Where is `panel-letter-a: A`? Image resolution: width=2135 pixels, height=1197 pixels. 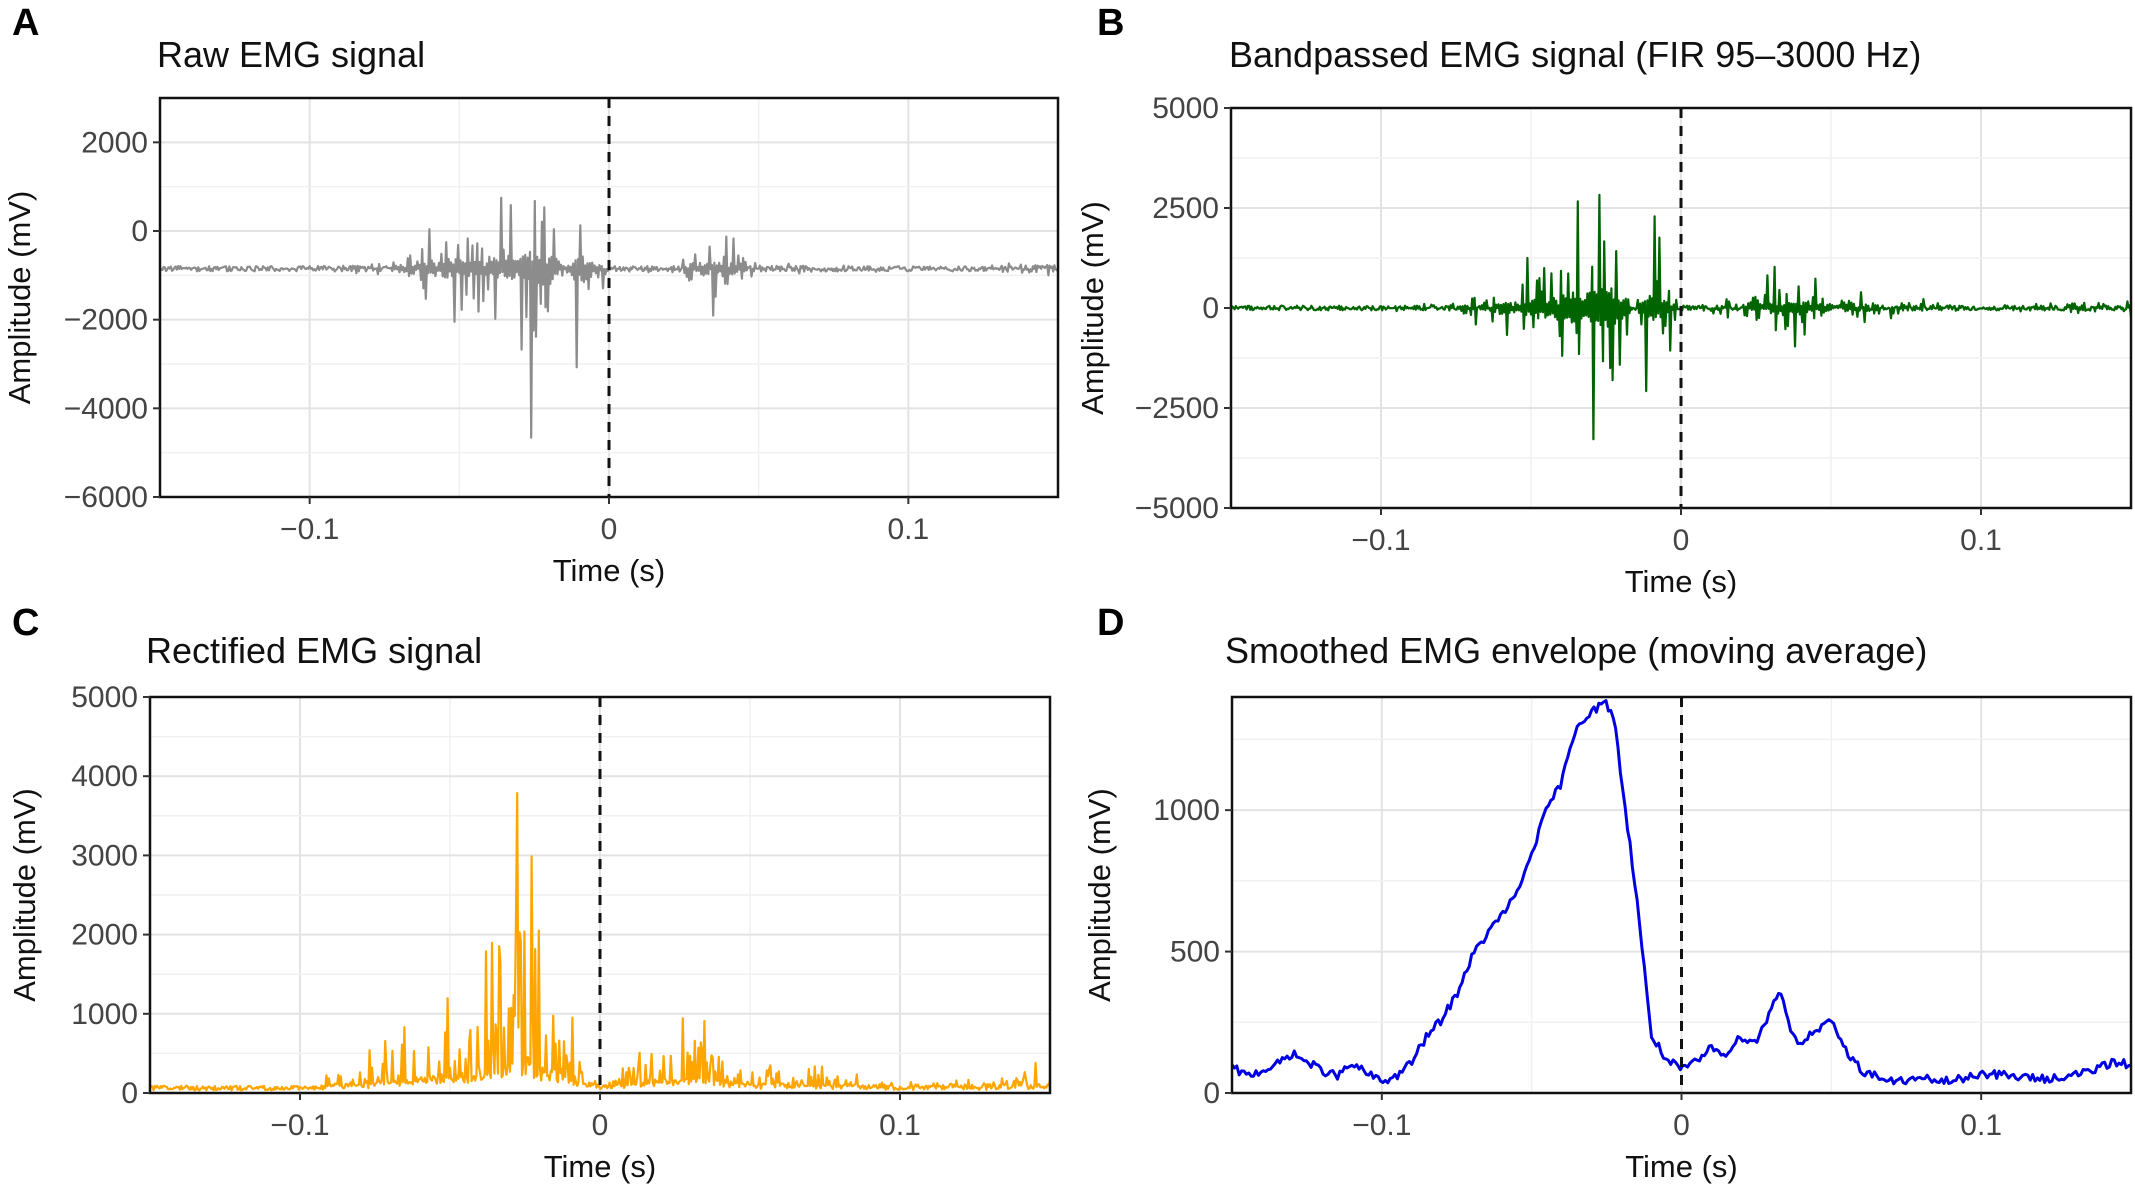
panel-letter-a: A is located at coordinates (26, 23).